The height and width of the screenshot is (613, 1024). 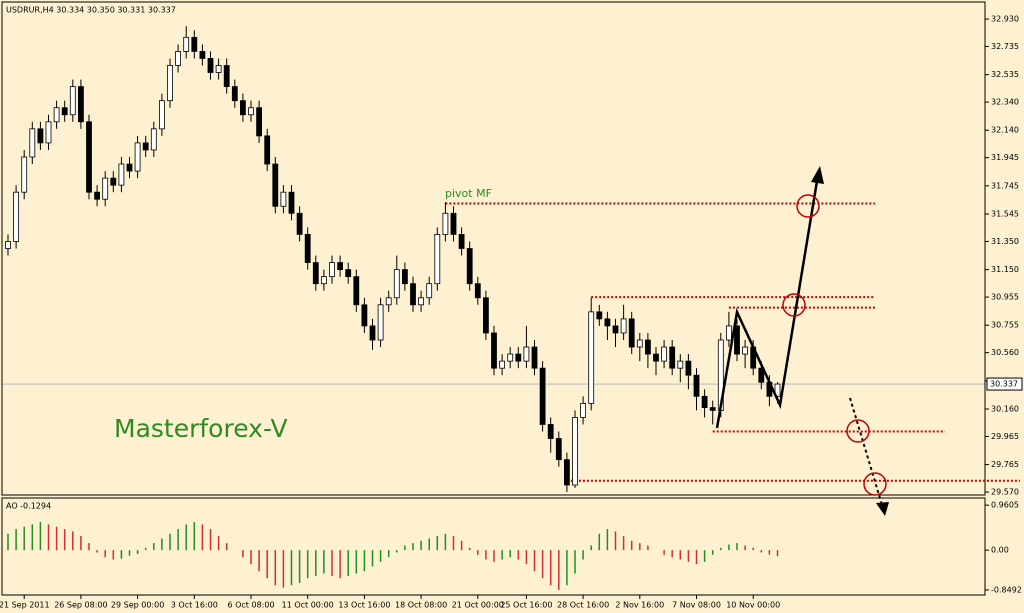 What do you see at coordinates (1005, 46) in the screenshot?
I see `y-tick-label: 32.735` at bounding box center [1005, 46].